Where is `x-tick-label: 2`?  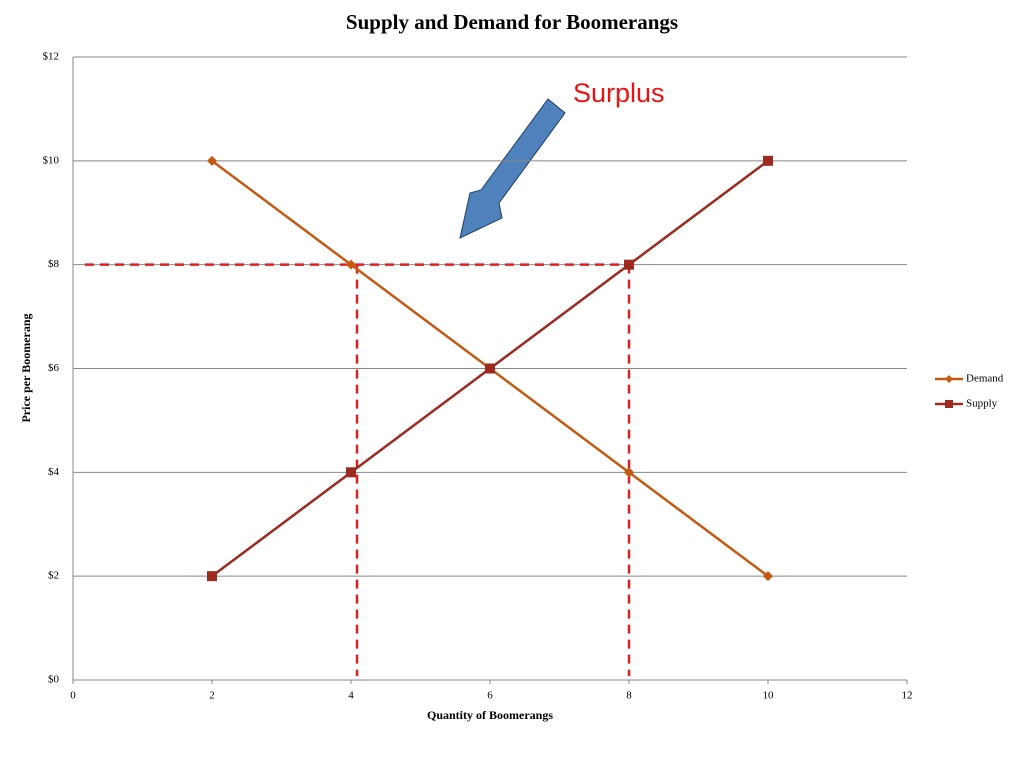
x-tick-label: 2 is located at coordinates (212, 696).